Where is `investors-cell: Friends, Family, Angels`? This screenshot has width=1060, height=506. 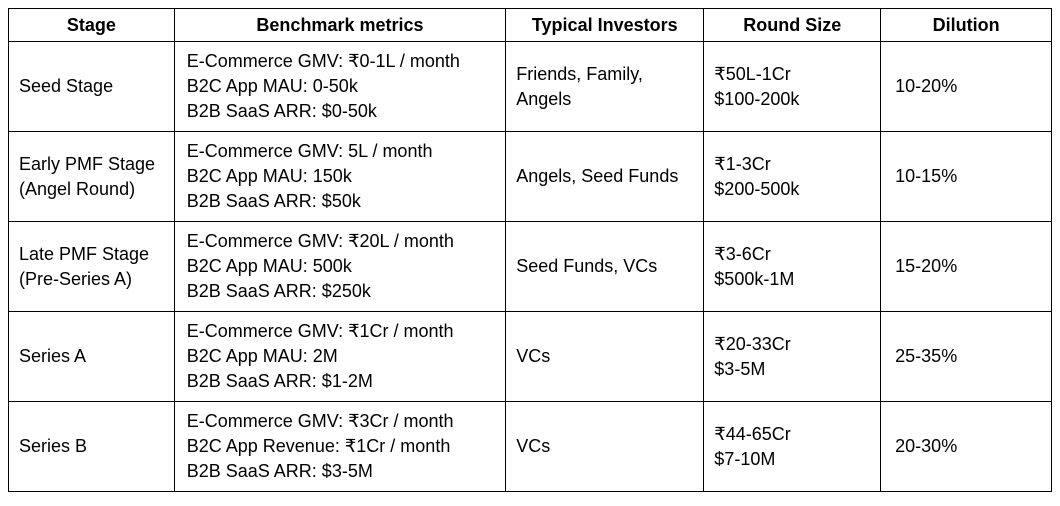 investors-cell: Friends, Family, Angels is located at coordinates (605, 86).